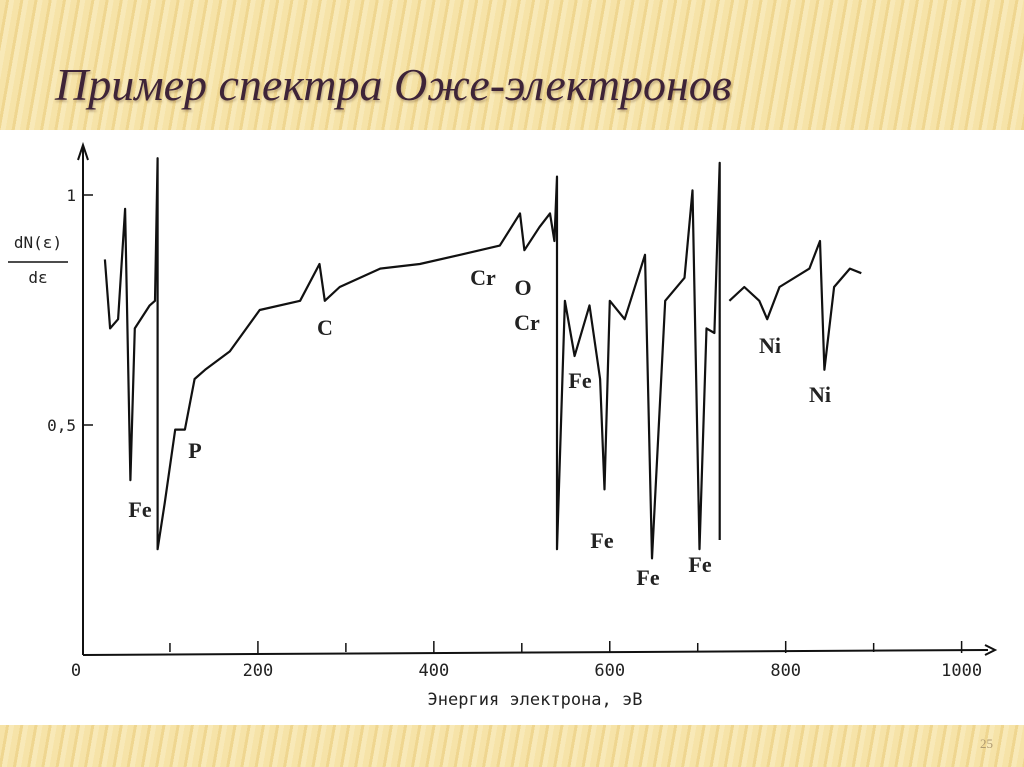 This screenshot has height=767, width=1024. What do you see at coordinates (785, 671) in the screenshot?
I see `x-tick-label: 800` at bounding box center [785, 671].